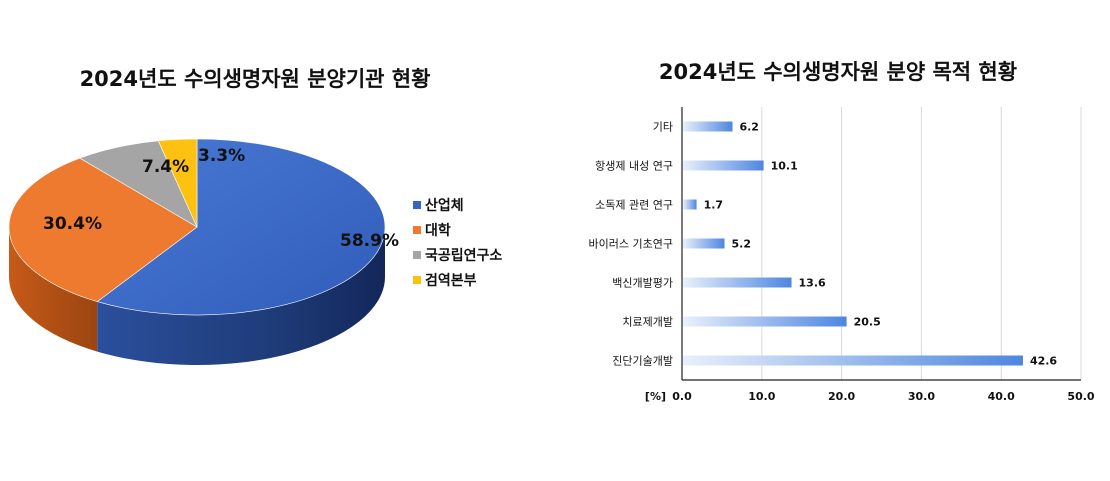 This screenshot has width=1110, height=481. Describe the element at coordinates (631, 244) in the screenshot. I see `y-category-label: 바이러스 기초연구` at that location.